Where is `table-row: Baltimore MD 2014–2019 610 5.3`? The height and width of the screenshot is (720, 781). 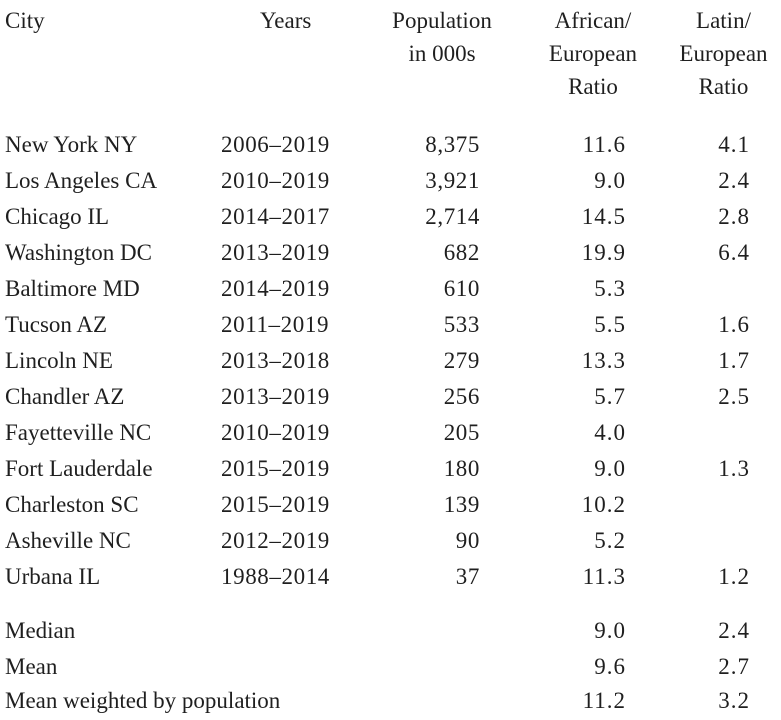 table-row: Baltimore MD 2014–2019 610 5.3 is located at coordinates (390, 290).